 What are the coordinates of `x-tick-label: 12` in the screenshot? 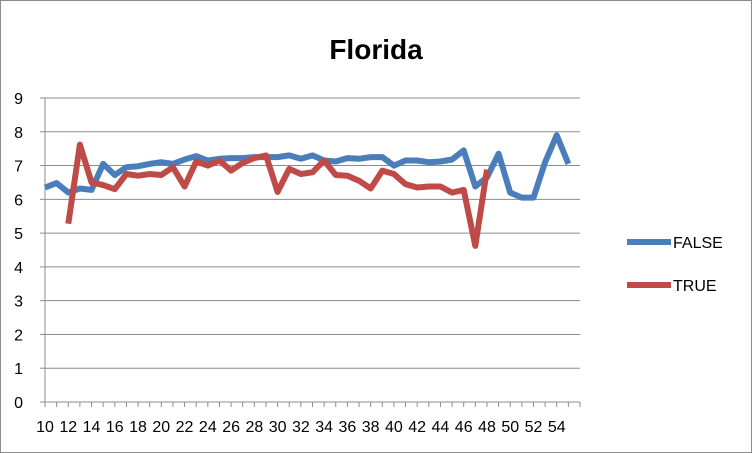 It's located at (68, 427).